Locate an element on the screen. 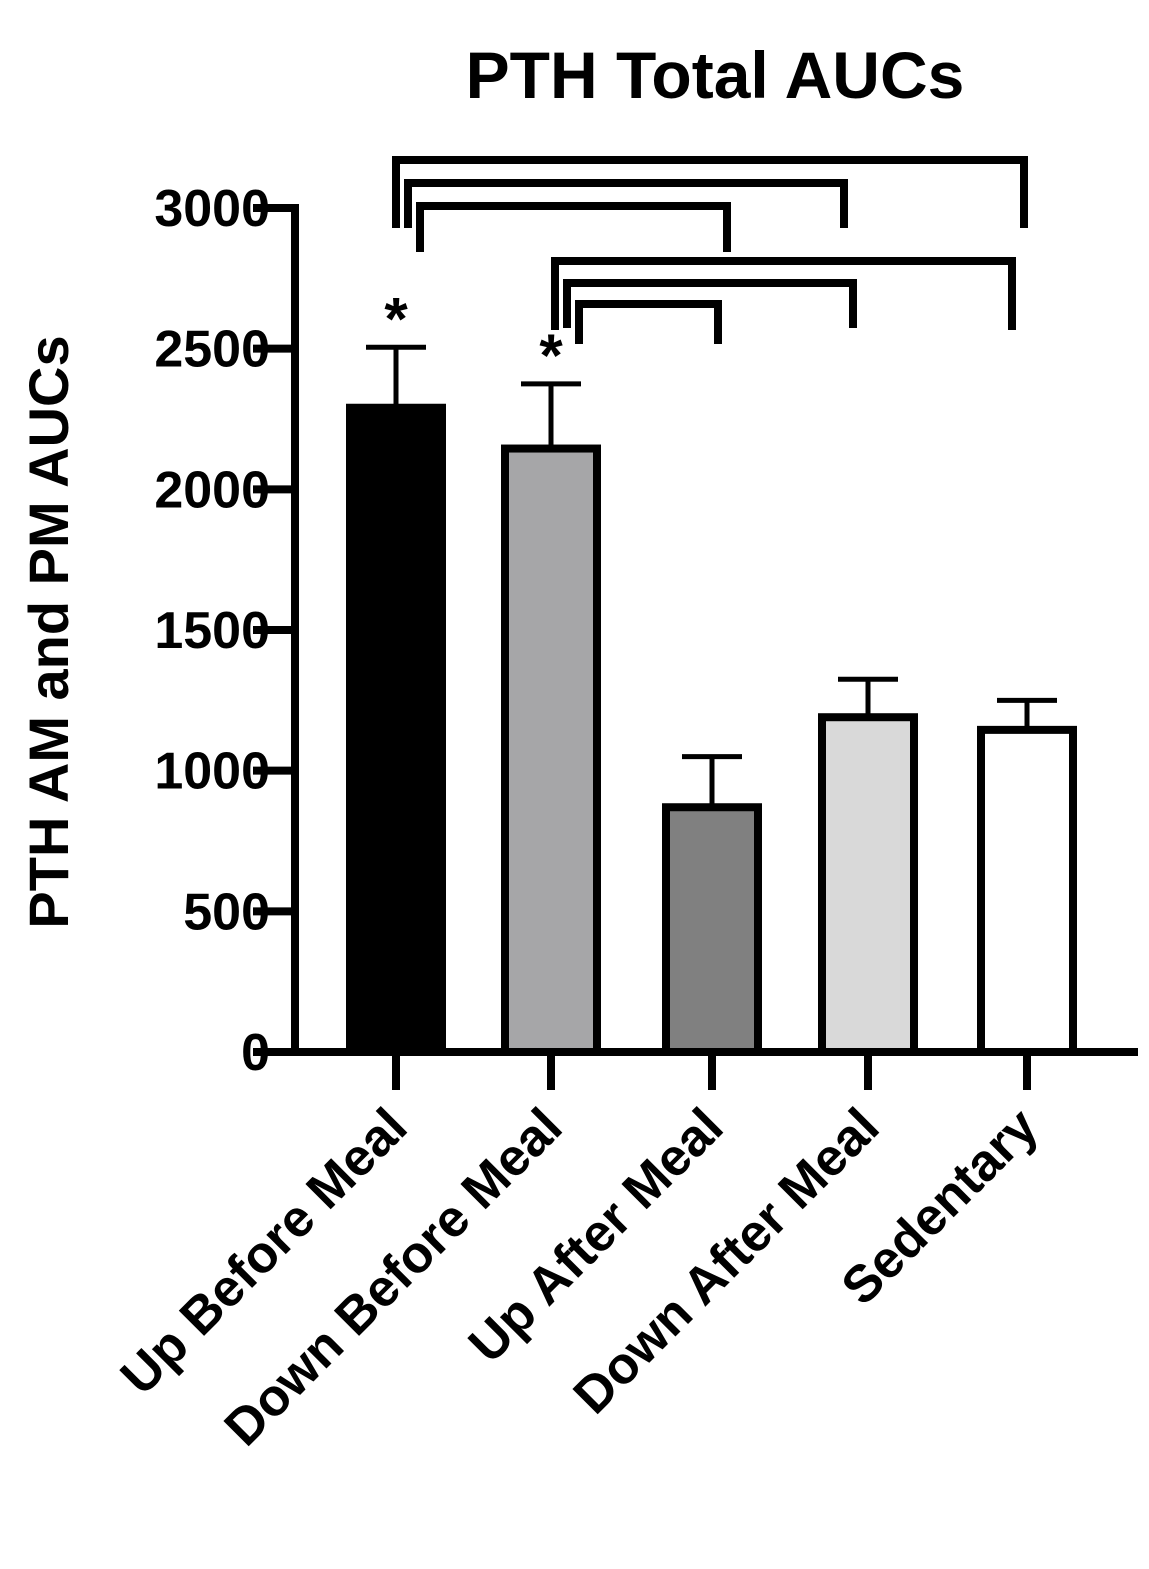 This screenshot has width=1149, height=1569. y-tick-label-3: 1500 is located at coordinates (212, 631).